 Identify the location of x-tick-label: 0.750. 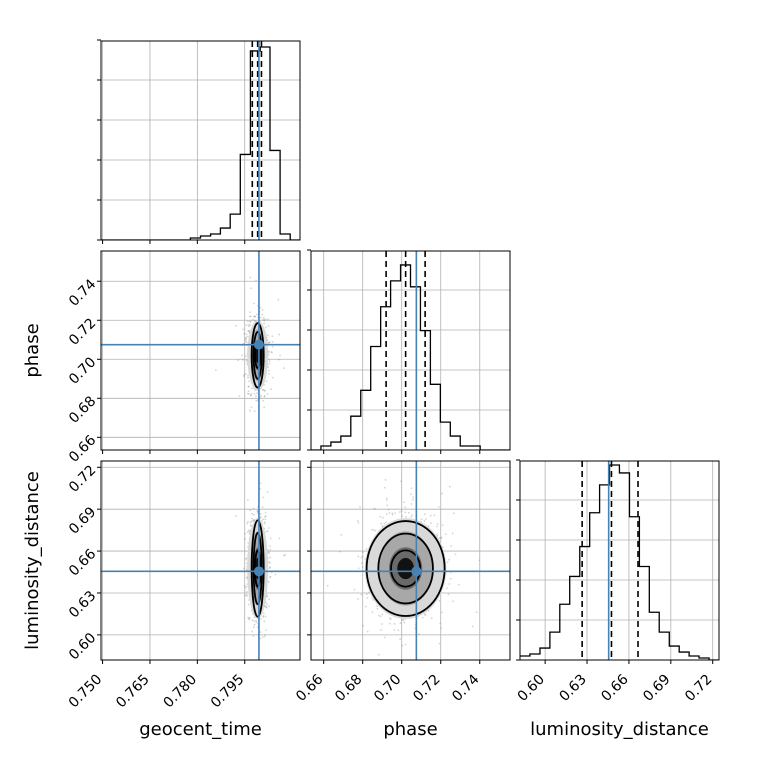
(86, 692).